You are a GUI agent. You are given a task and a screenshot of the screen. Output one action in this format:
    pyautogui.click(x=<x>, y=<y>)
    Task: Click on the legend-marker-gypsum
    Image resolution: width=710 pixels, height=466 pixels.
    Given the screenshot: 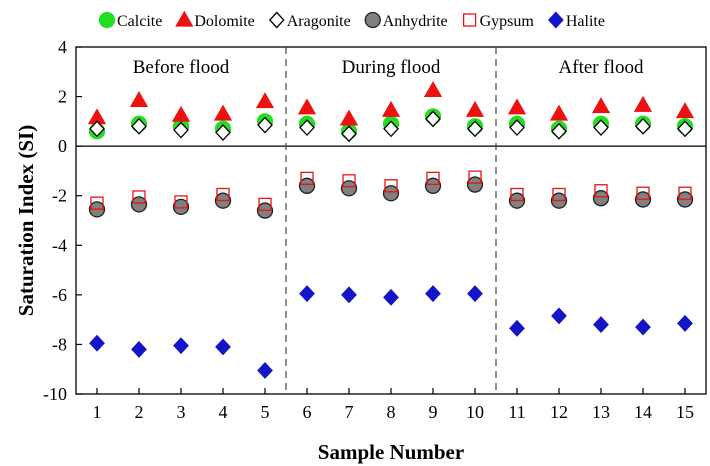 What is the action you would take?
    pyautogui.click(x=469, y=20)
    